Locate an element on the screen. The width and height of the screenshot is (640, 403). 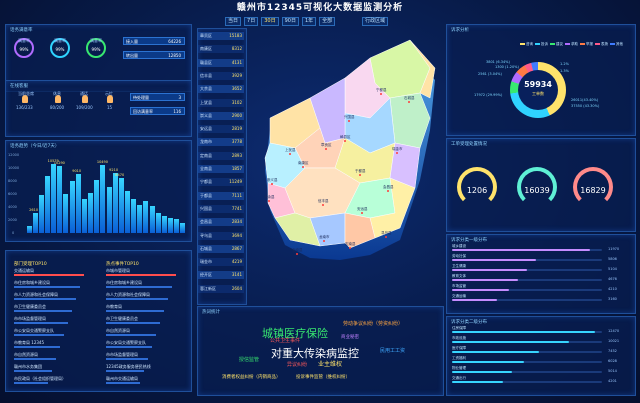
district-row: 蓉江新区 2604 is located at coordinates (221, 288).